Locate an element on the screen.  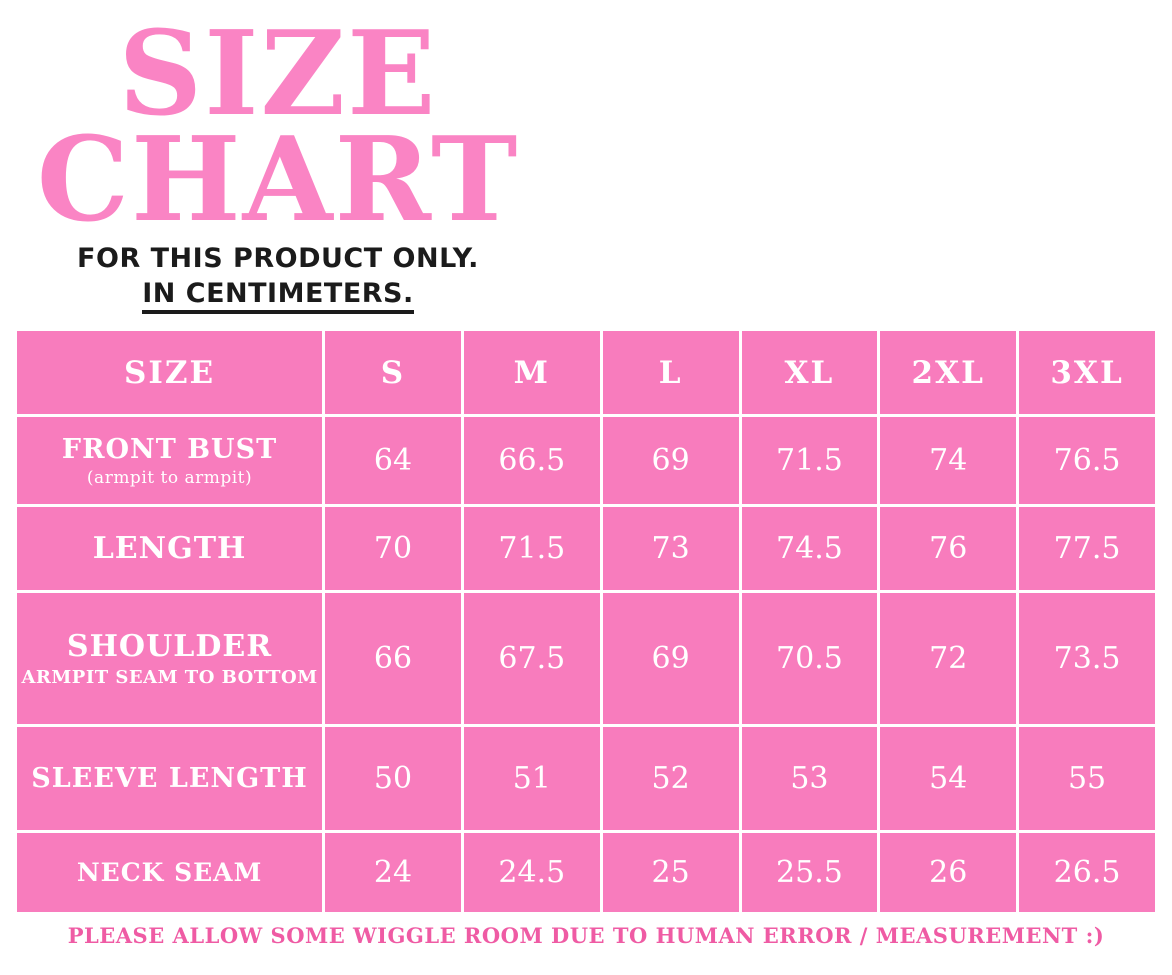
size-value-cell: 53 is located at coordinates (809, 779).